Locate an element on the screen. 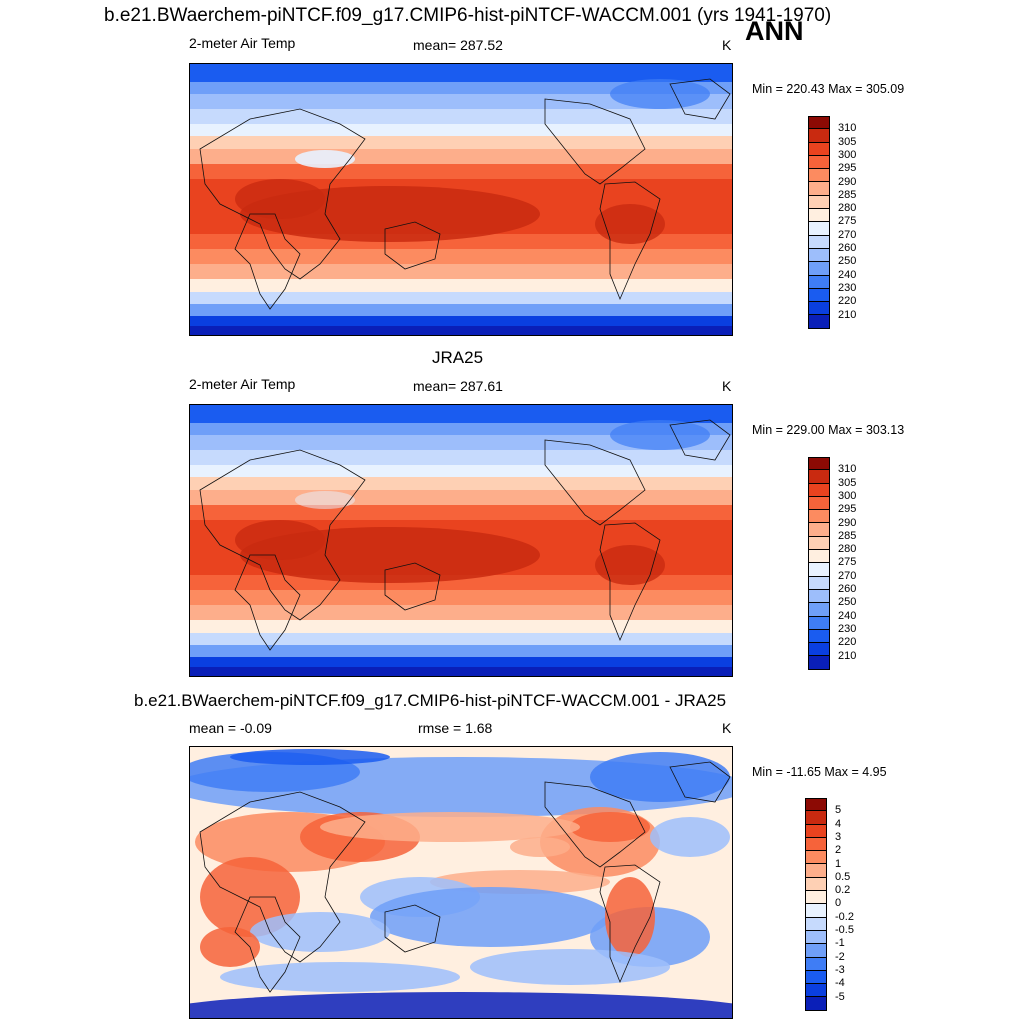 Image resolution: width=1024 pixels, height=1024 pixels. map-field is located at coordinates (461, 199).